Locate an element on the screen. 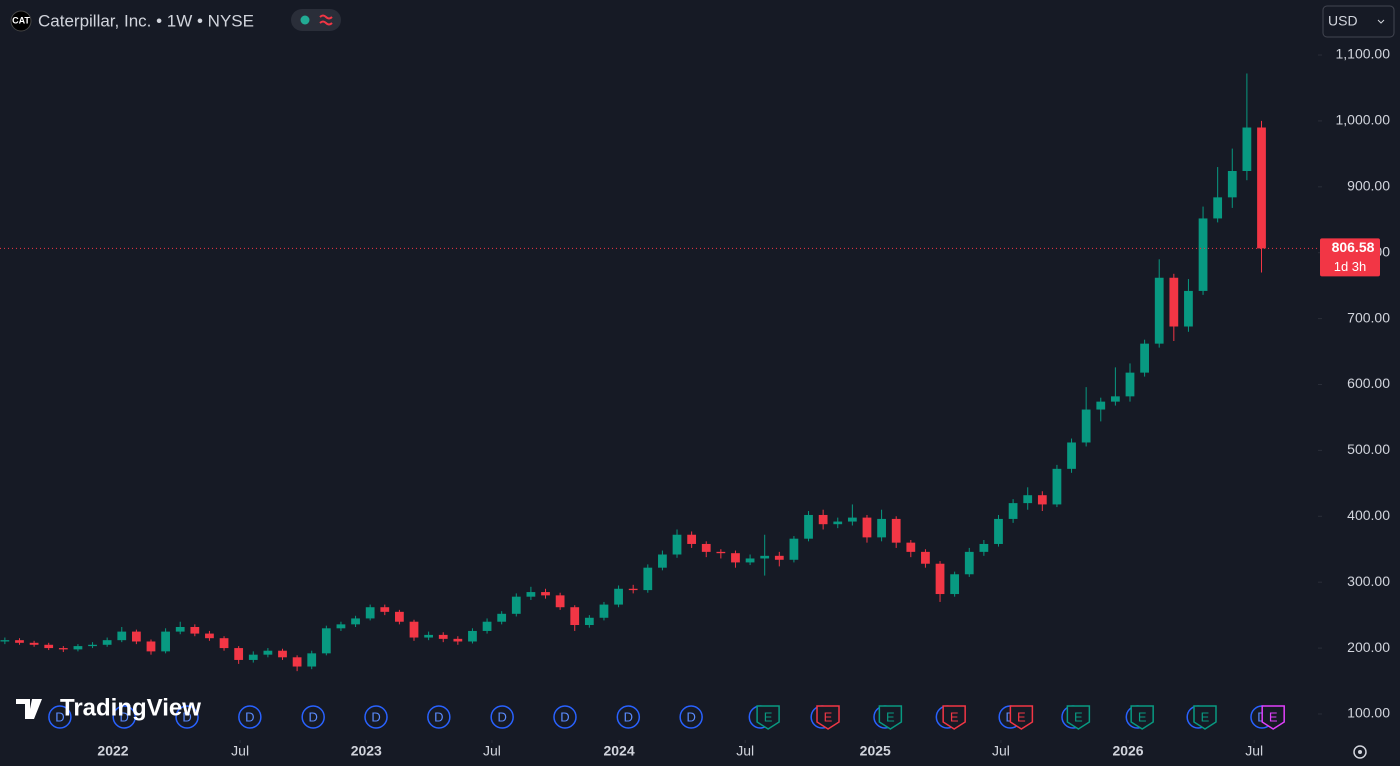 The height and width of the screenshot is (766, 1400). x-tick-label: 2026 is located at coordinates (1127, 751).